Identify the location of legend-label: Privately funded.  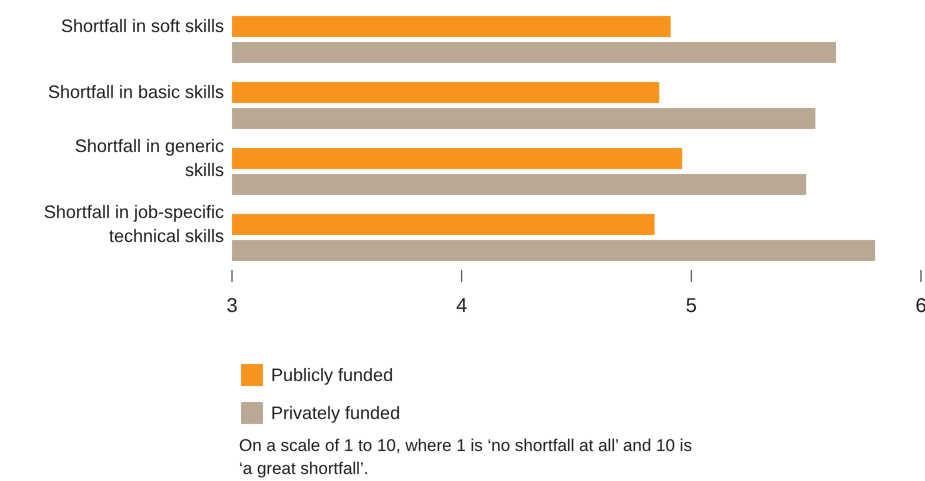
(335, 413).